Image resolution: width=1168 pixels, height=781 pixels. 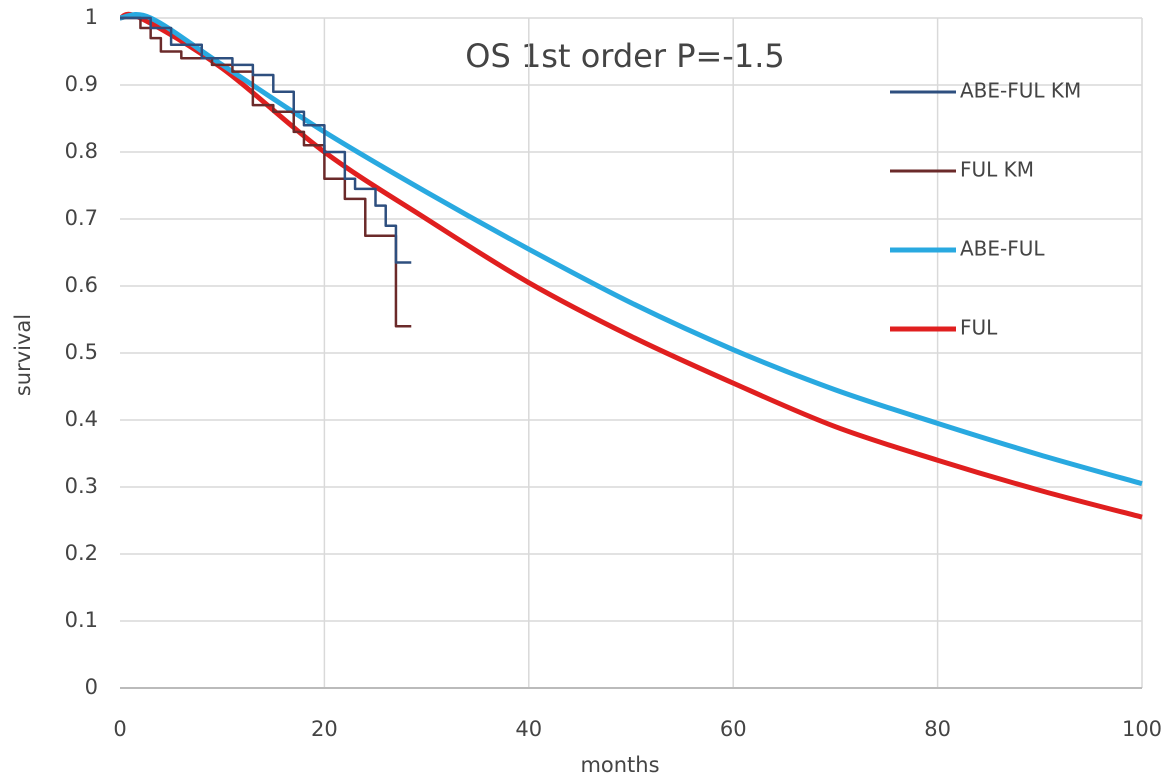 What do you see at coordinates (937, 729) in the screenshot?
I see `x-tick-label: 80` at bounding box center [937, 729].